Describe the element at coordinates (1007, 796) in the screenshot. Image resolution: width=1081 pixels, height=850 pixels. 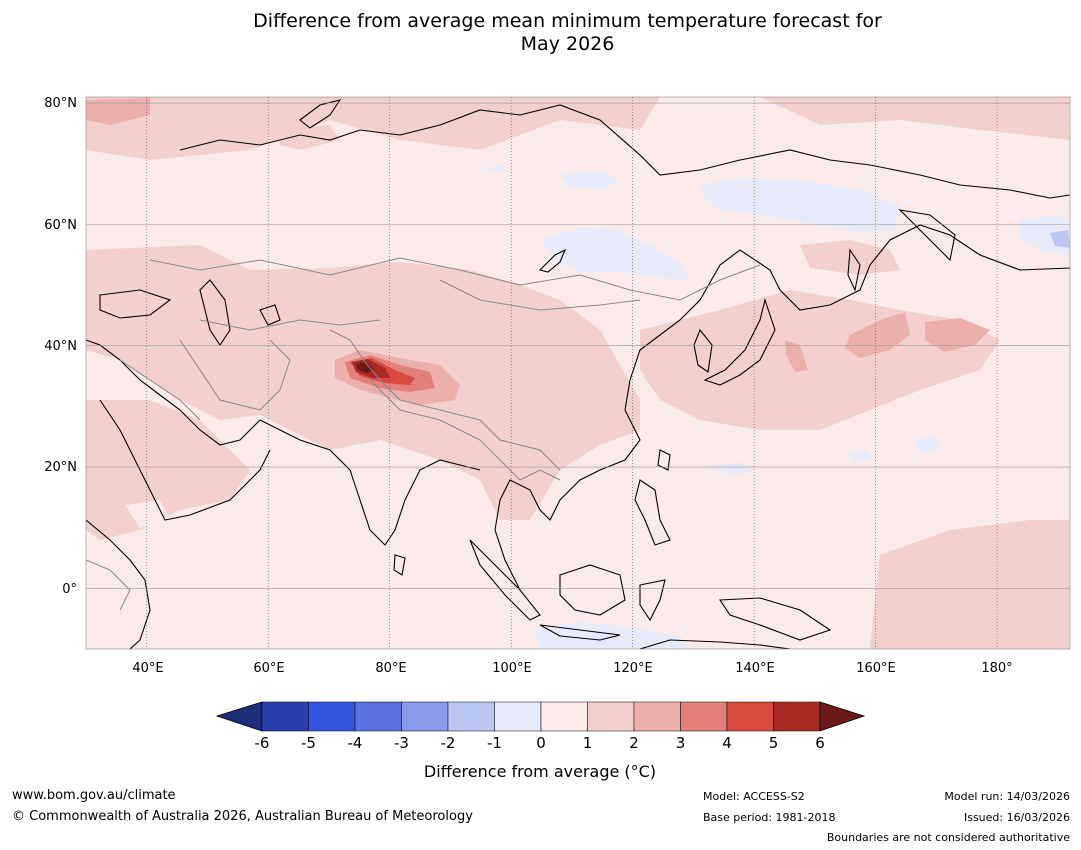
I see `model-run-text: Model run: 14/03/2026` at that location.